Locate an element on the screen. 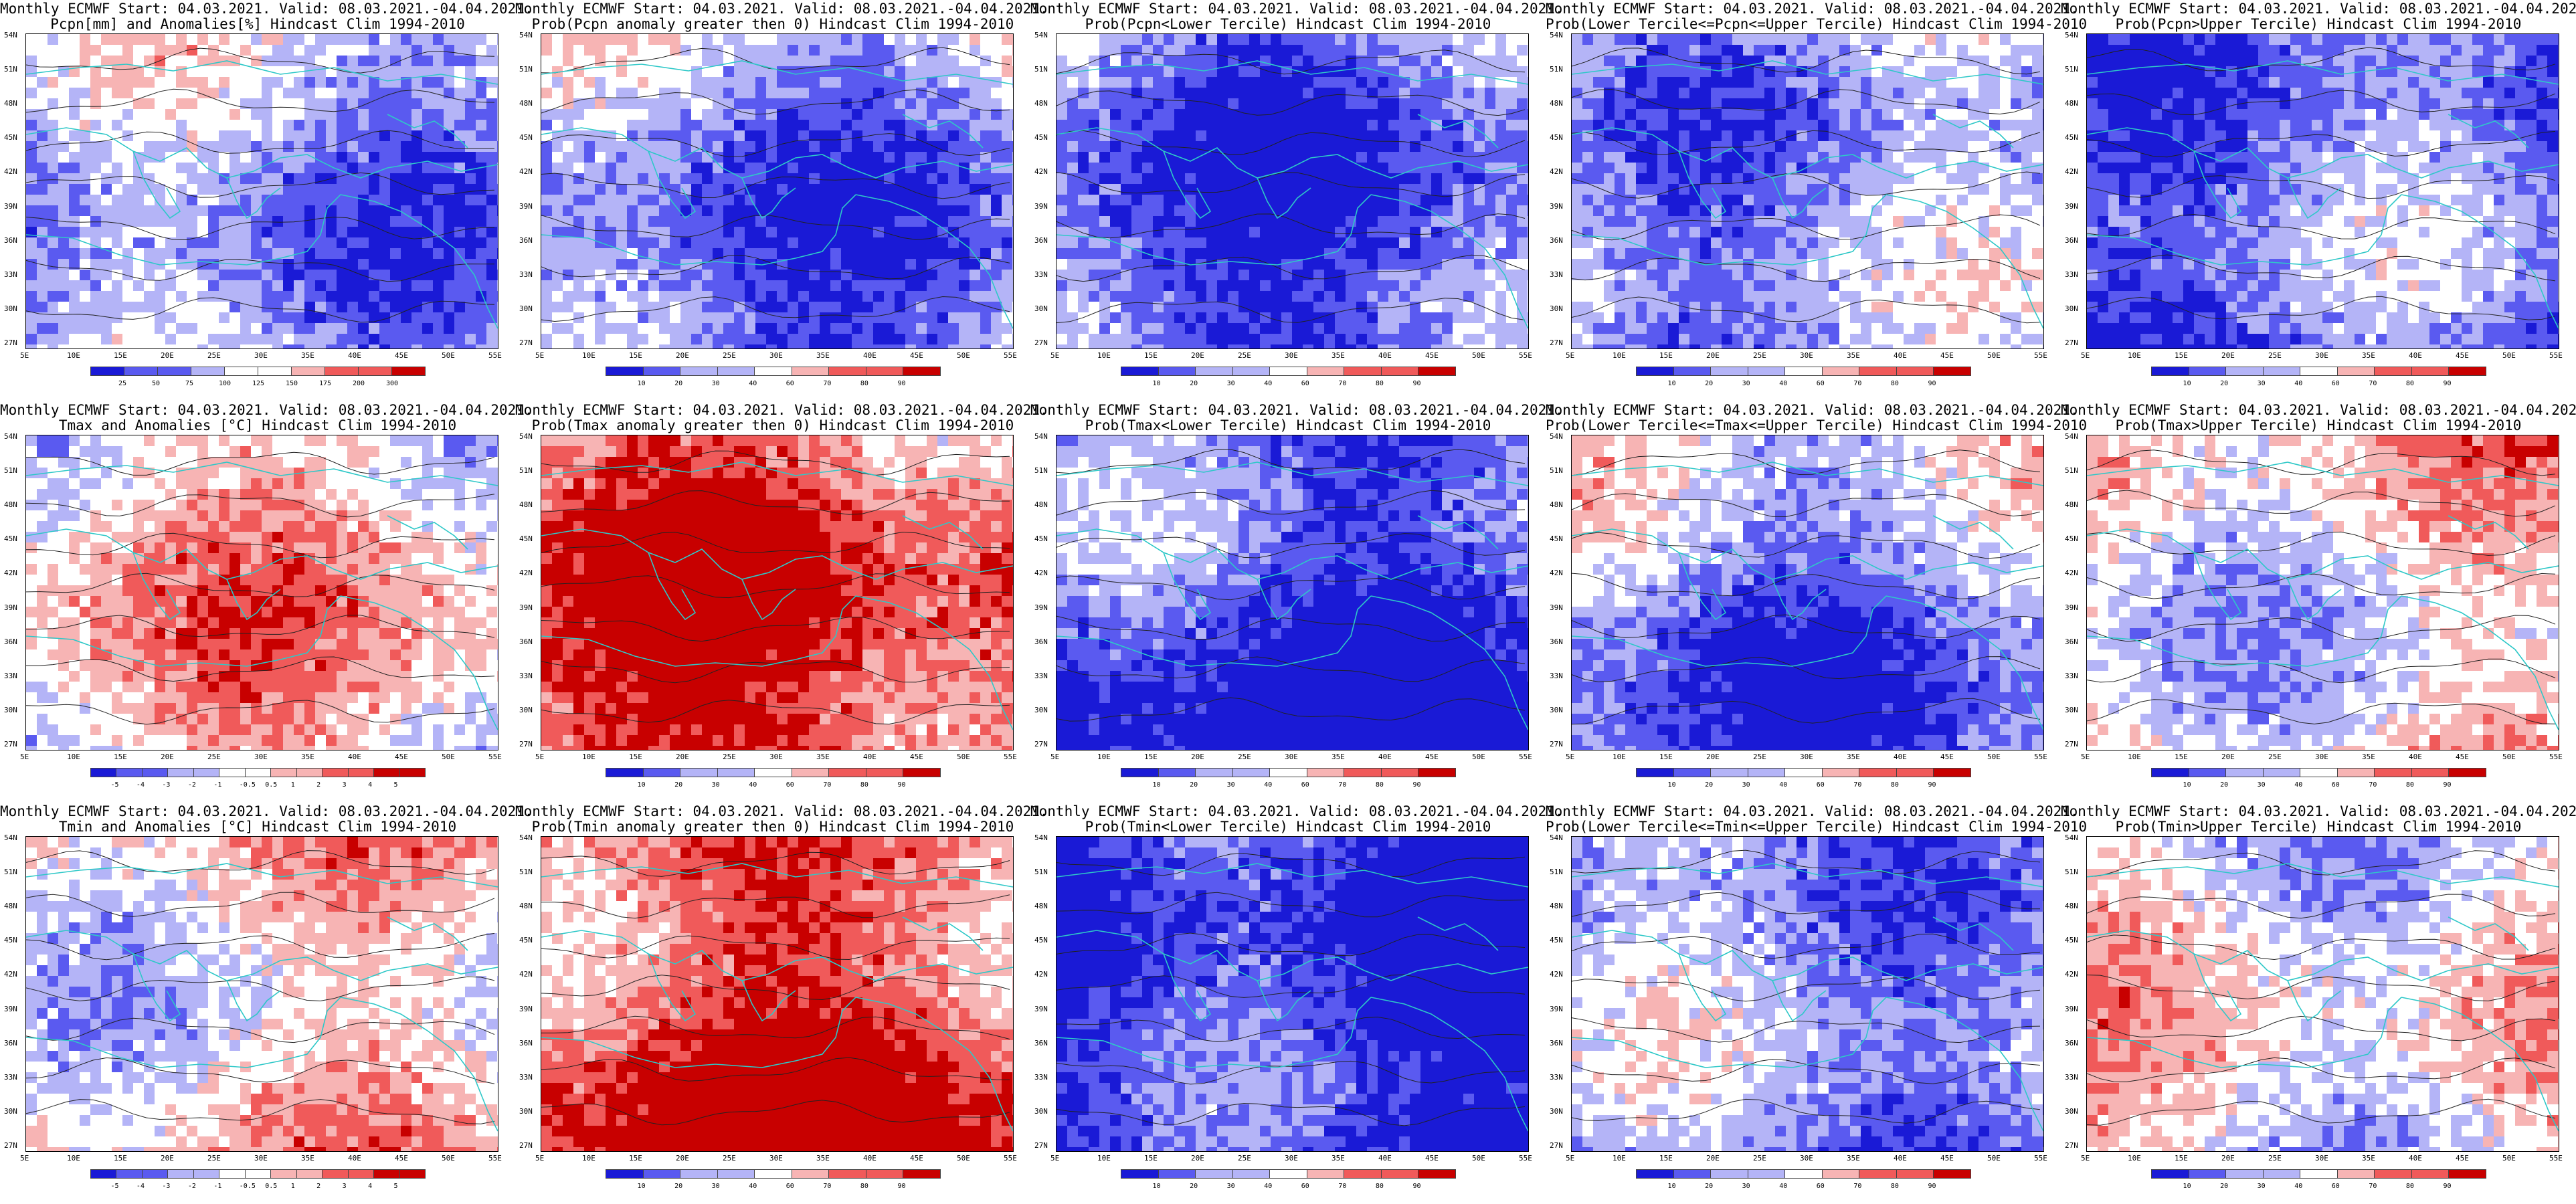  colorbar: 25 50 75 100 125 150 175 200 300 is located at coordinates (258, 377).